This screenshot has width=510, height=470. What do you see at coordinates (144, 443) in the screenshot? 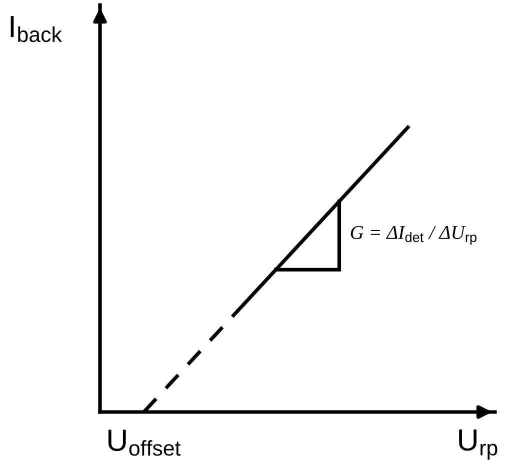
I see `text: U$_{offset}$` at bounding box center [144, 443].